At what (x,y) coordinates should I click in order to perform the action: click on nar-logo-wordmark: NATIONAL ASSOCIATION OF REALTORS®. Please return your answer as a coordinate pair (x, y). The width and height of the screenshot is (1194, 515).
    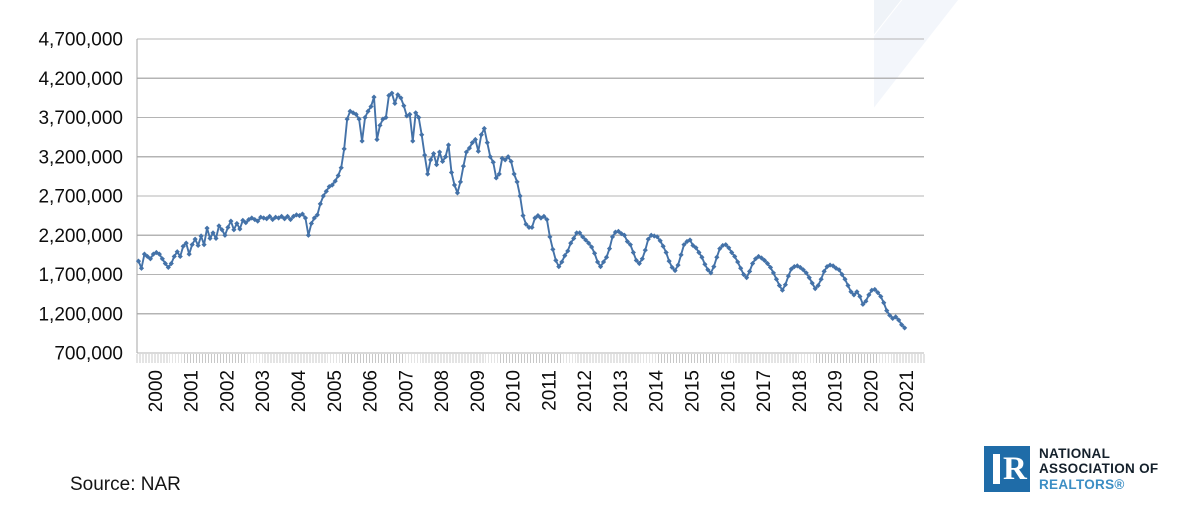
    Looking at the image, I should click on (1098, 469).